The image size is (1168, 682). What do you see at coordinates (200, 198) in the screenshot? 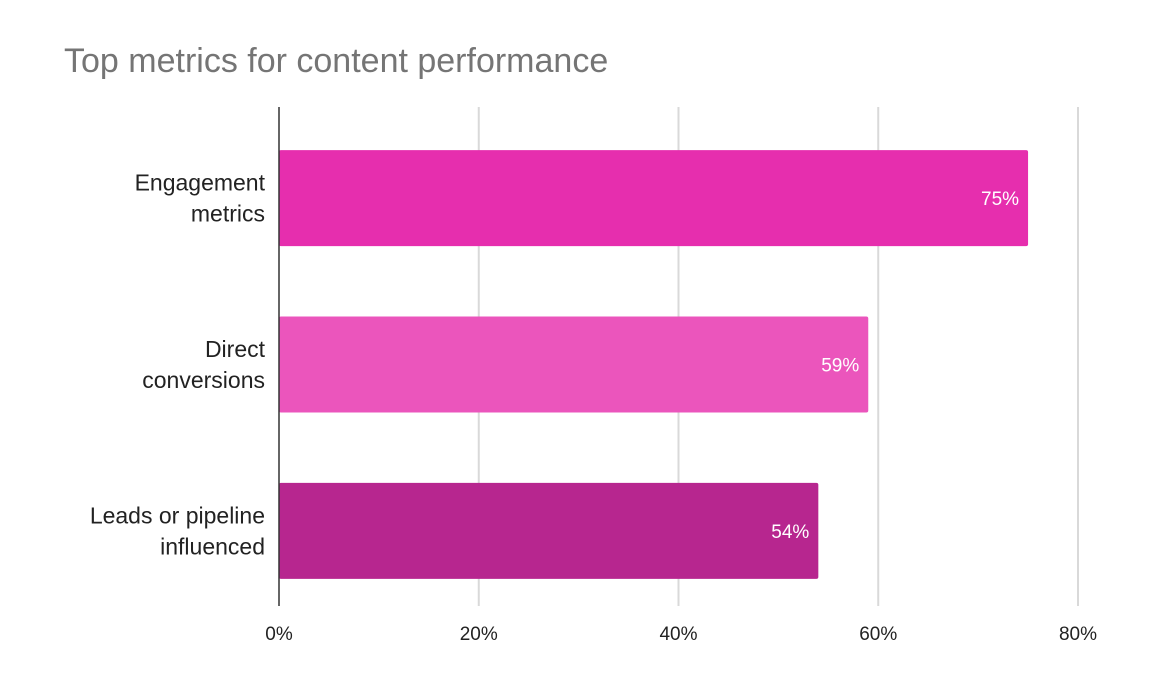
I see `category-label-0: Engagement metrics` at bounding box center [200, 198].